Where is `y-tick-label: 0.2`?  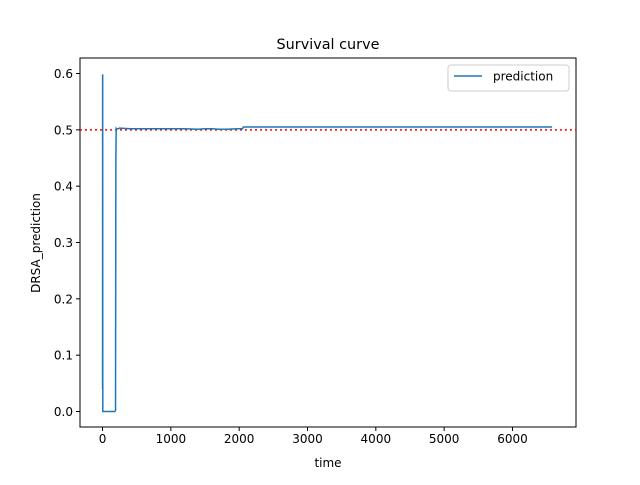
y-tick-label: 0.2 is located at coordinates (63, 299).